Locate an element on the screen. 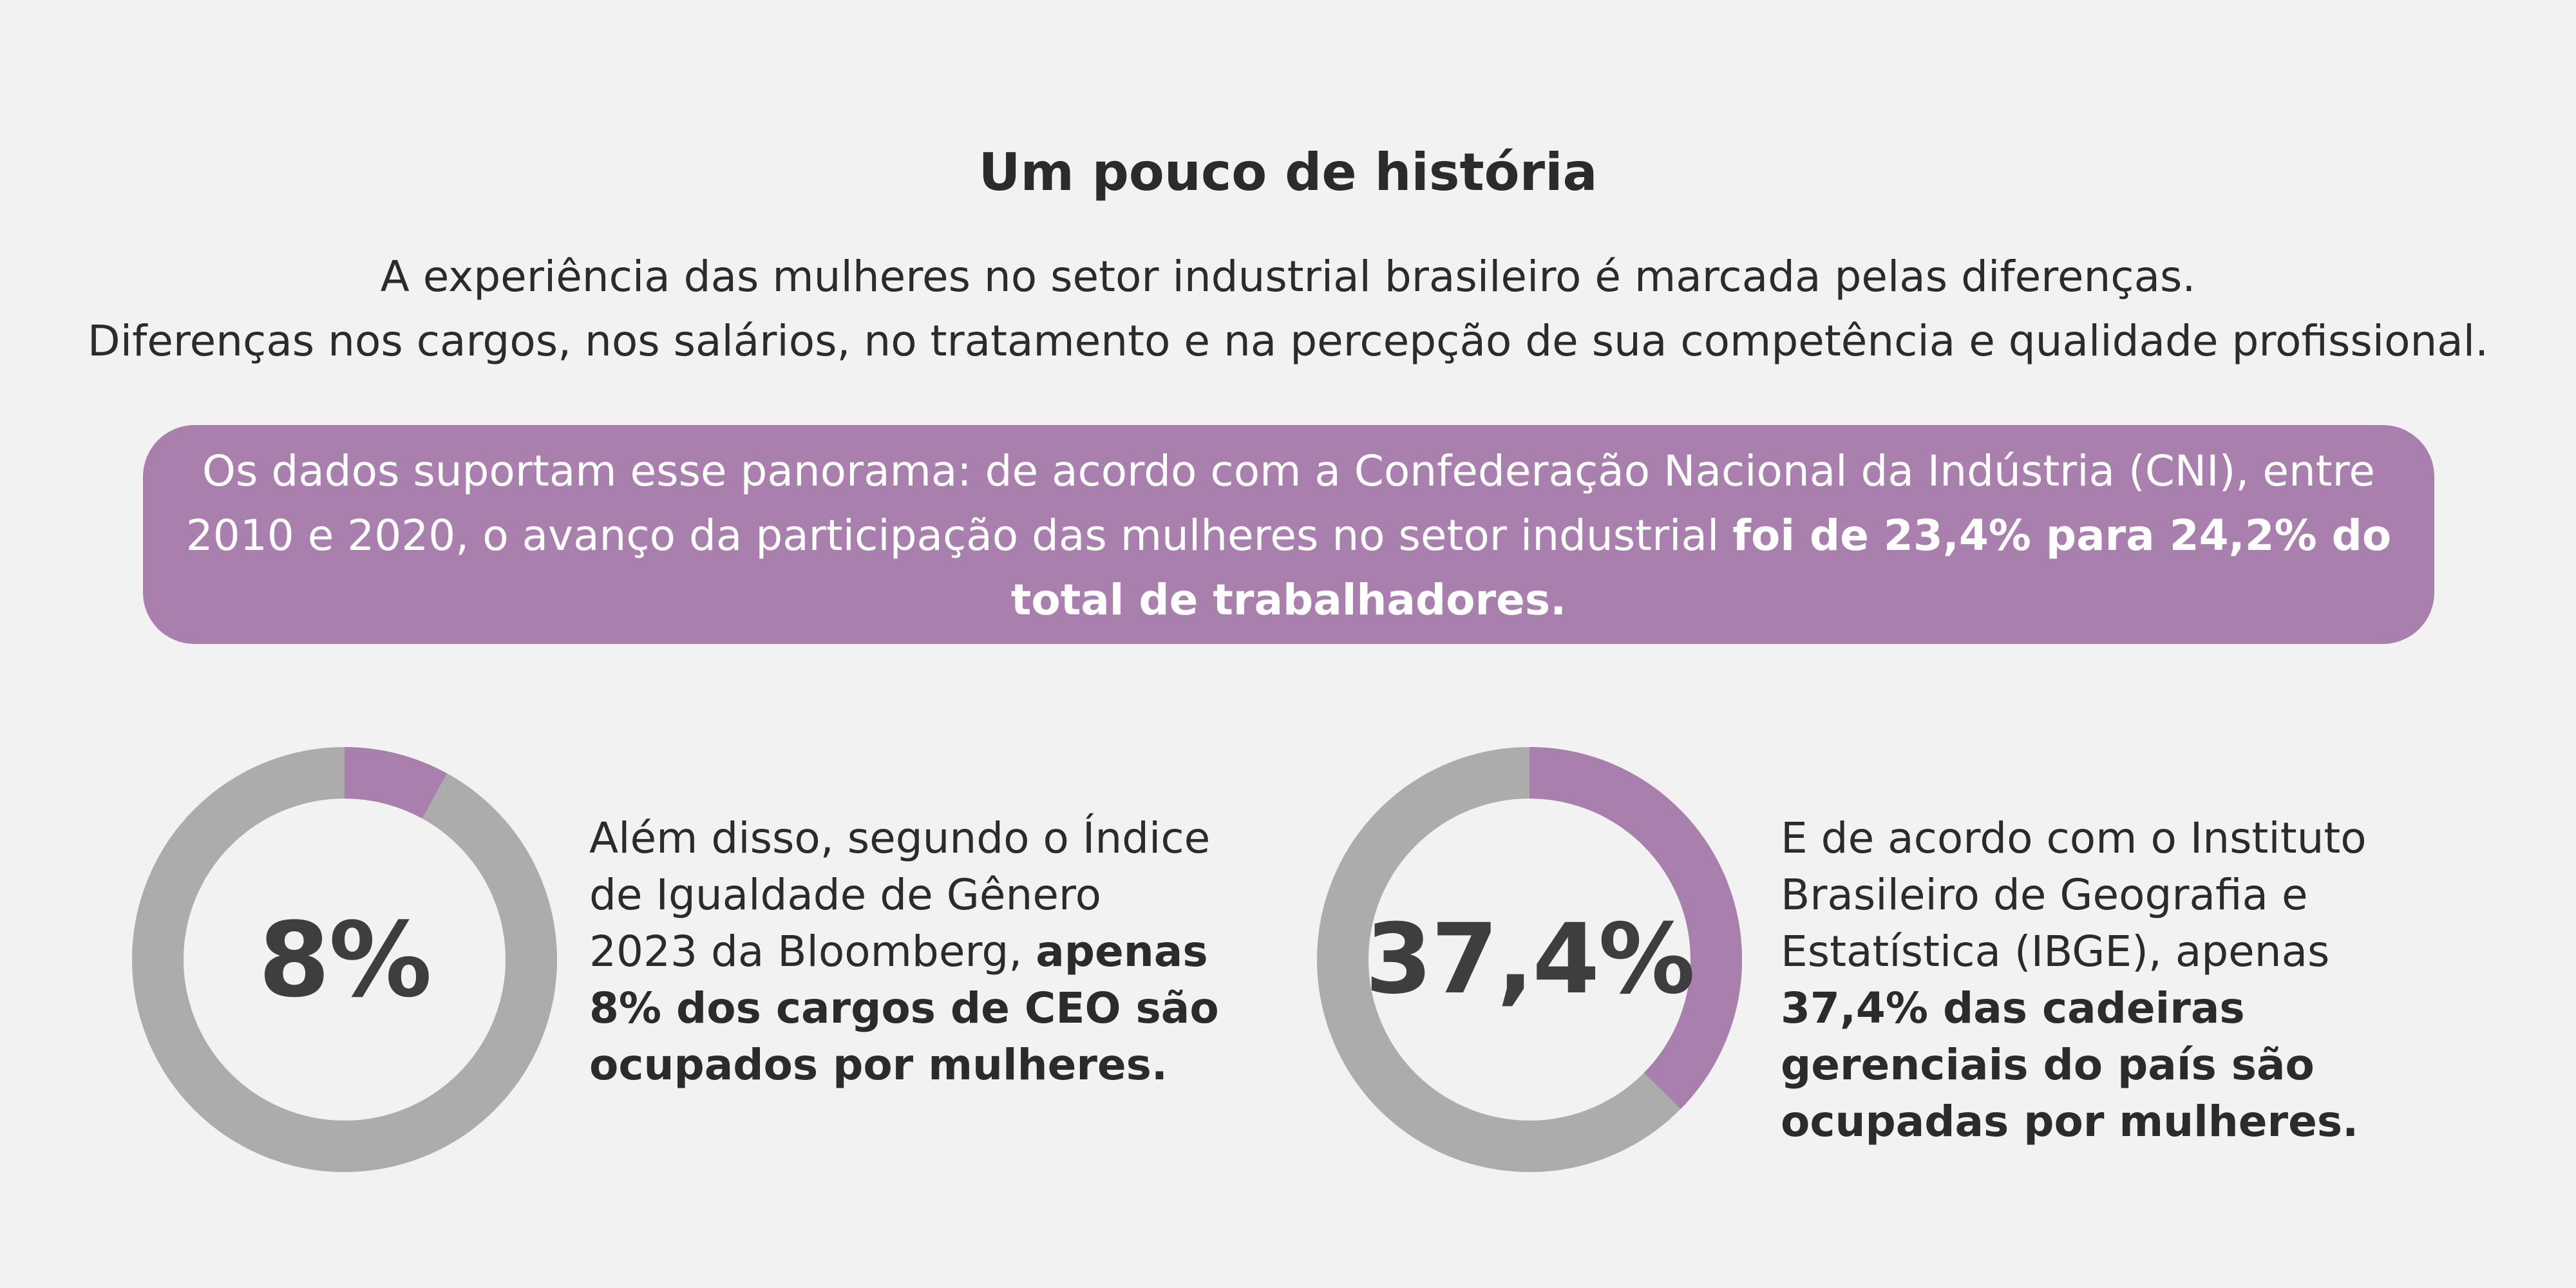 This screenshot has height=1288, width=2576. page-title: Um pouco de história is located at coordinates (1288, 172).